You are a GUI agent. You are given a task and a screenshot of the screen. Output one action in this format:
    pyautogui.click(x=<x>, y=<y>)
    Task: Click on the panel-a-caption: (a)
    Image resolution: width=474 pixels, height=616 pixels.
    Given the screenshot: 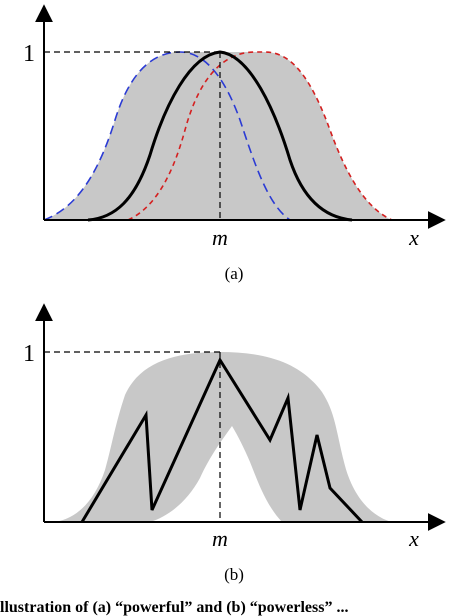 What is the action you would take?
    pyautogui.click(x=234, y=273)
    